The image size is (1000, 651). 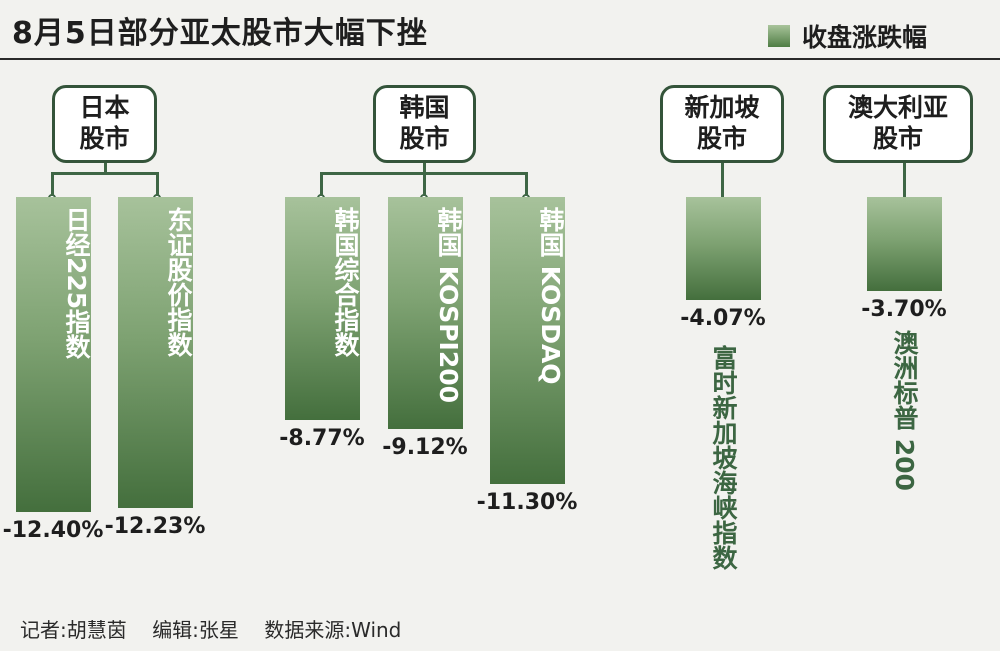 I want to click on source: 数据来源:Wind, so click(x=333, y=630).